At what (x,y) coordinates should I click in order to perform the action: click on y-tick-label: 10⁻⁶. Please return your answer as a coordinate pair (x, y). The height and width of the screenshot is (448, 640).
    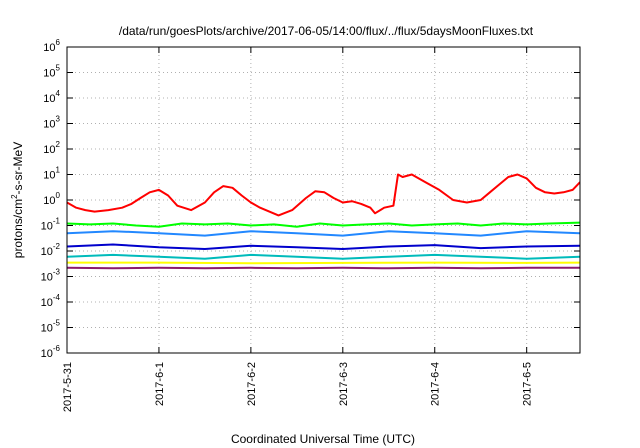
    Looking at the image, I should click on (51, 352).